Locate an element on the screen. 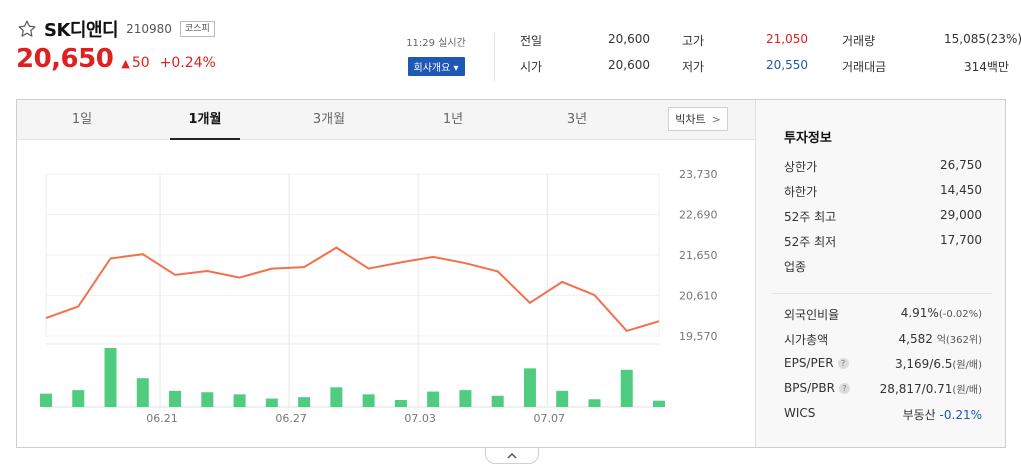 The image size is (1021, 473). bps-pbr-value: 28,817/0.71 is located at coordinates (916, 389).